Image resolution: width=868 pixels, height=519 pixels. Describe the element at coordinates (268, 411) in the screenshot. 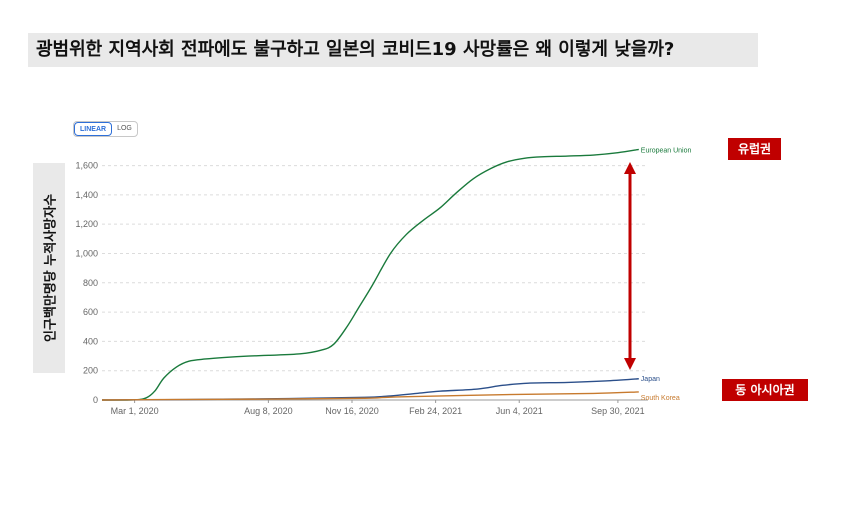

I see `x-tick-label: Aug 8, 2020` at that location.